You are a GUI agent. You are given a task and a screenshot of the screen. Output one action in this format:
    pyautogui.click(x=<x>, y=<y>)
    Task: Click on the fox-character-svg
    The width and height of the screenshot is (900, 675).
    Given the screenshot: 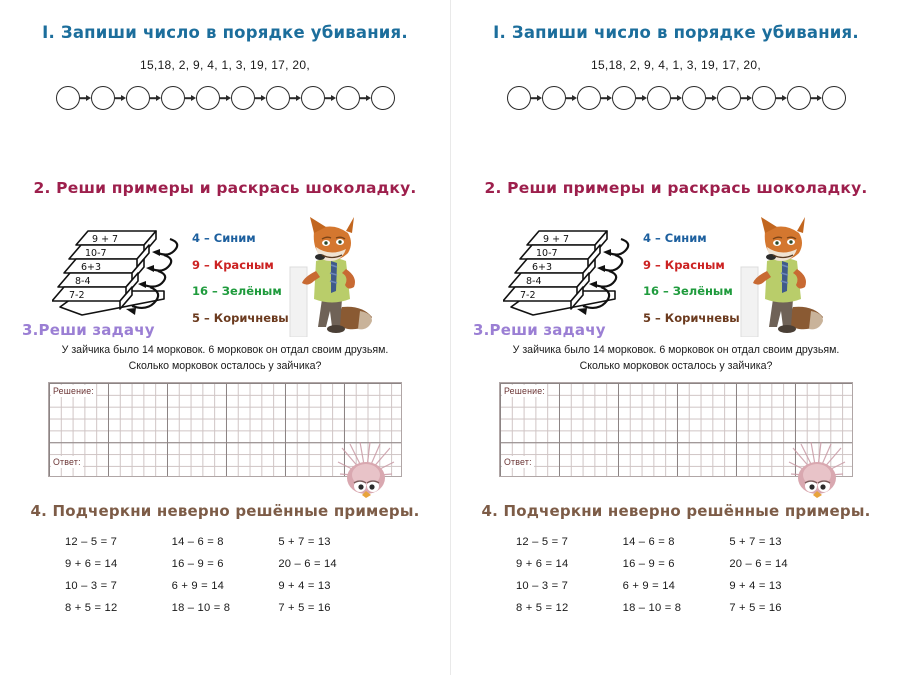 What is the action you would take?
    pyautogui.click(x=781, y=277)
    